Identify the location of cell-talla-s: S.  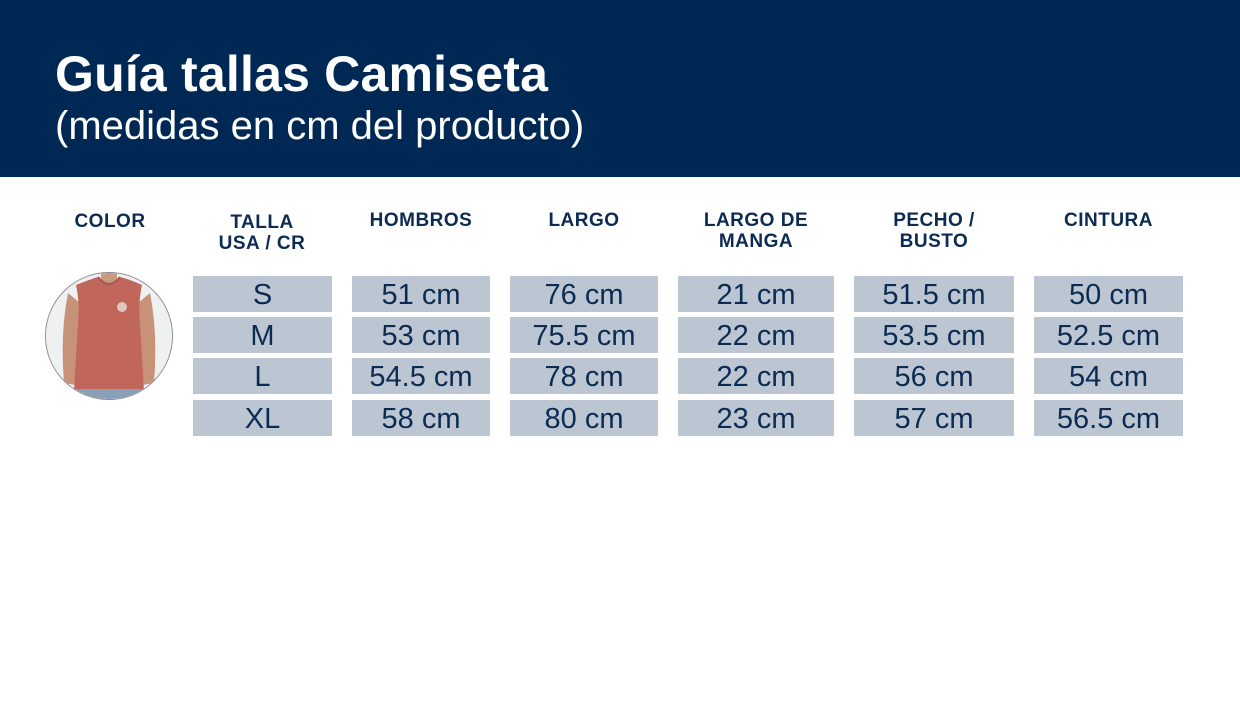
(262, 294).